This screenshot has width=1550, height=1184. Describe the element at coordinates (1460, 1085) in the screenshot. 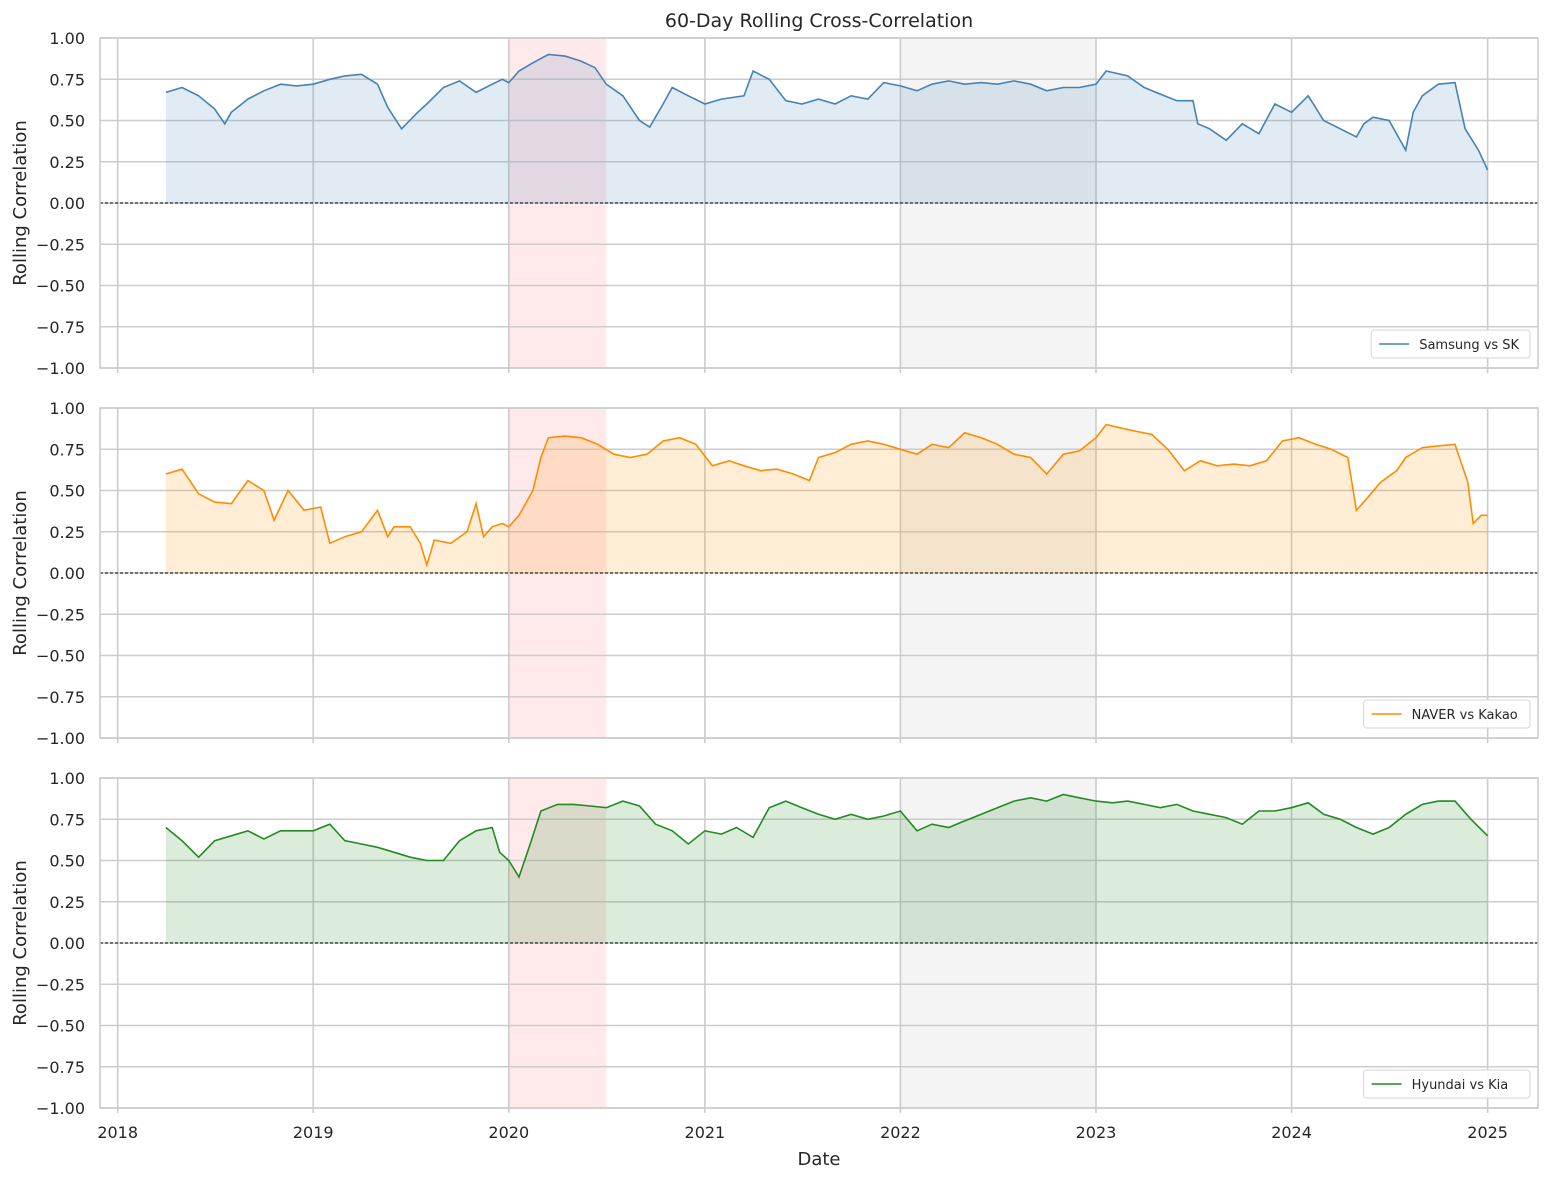

I see `legend-label: Hyundai vs Kia` at that location.